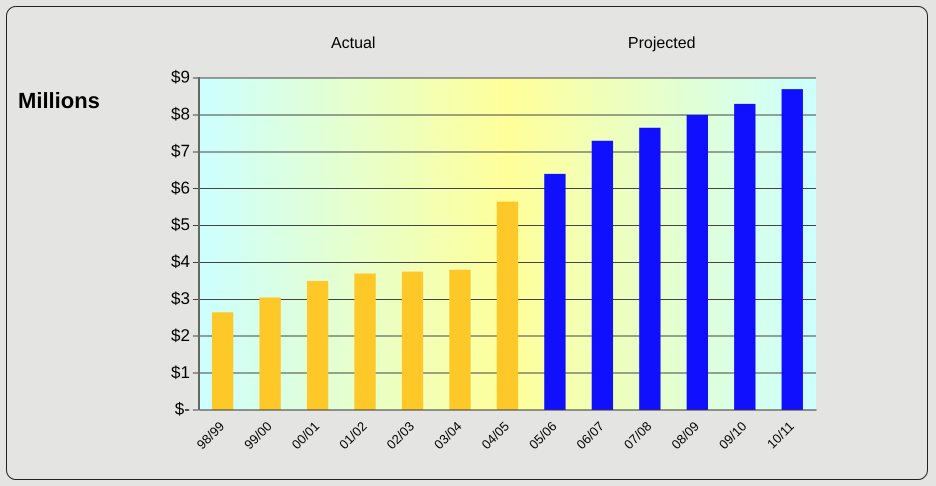 The image size is (936, 486). I want to click on text: Projected, so click(662, 43).